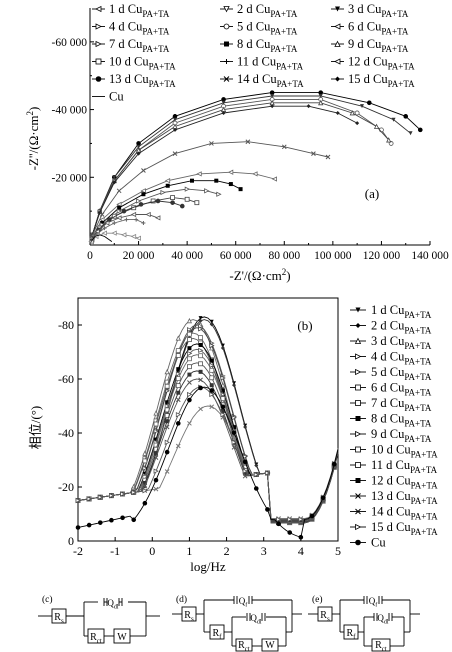 The width and height of the screenshot is (452, 652). What do you see at coordinates (113, 604) in the screenshot?
I see `qdl-c: Qdl` at bounding box center [113, 604].